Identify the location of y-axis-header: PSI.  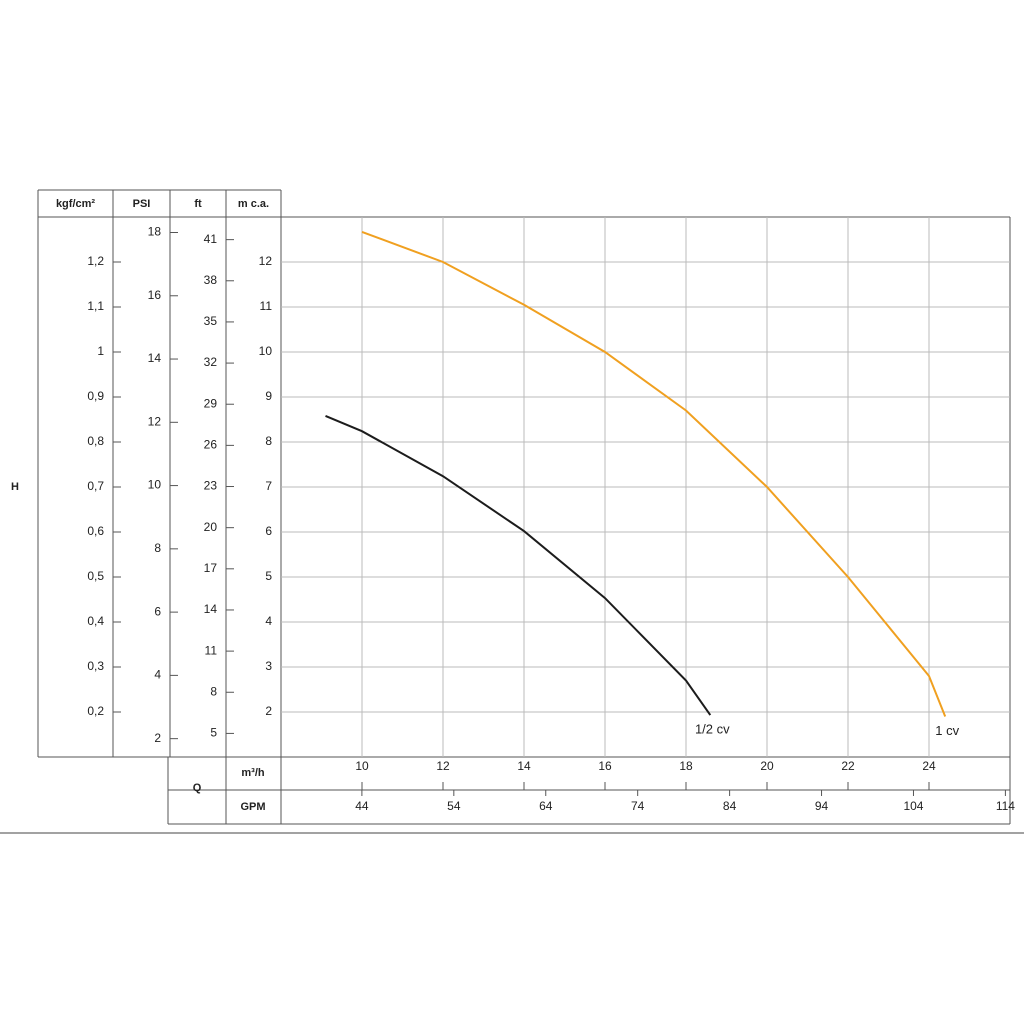
(142, 204).